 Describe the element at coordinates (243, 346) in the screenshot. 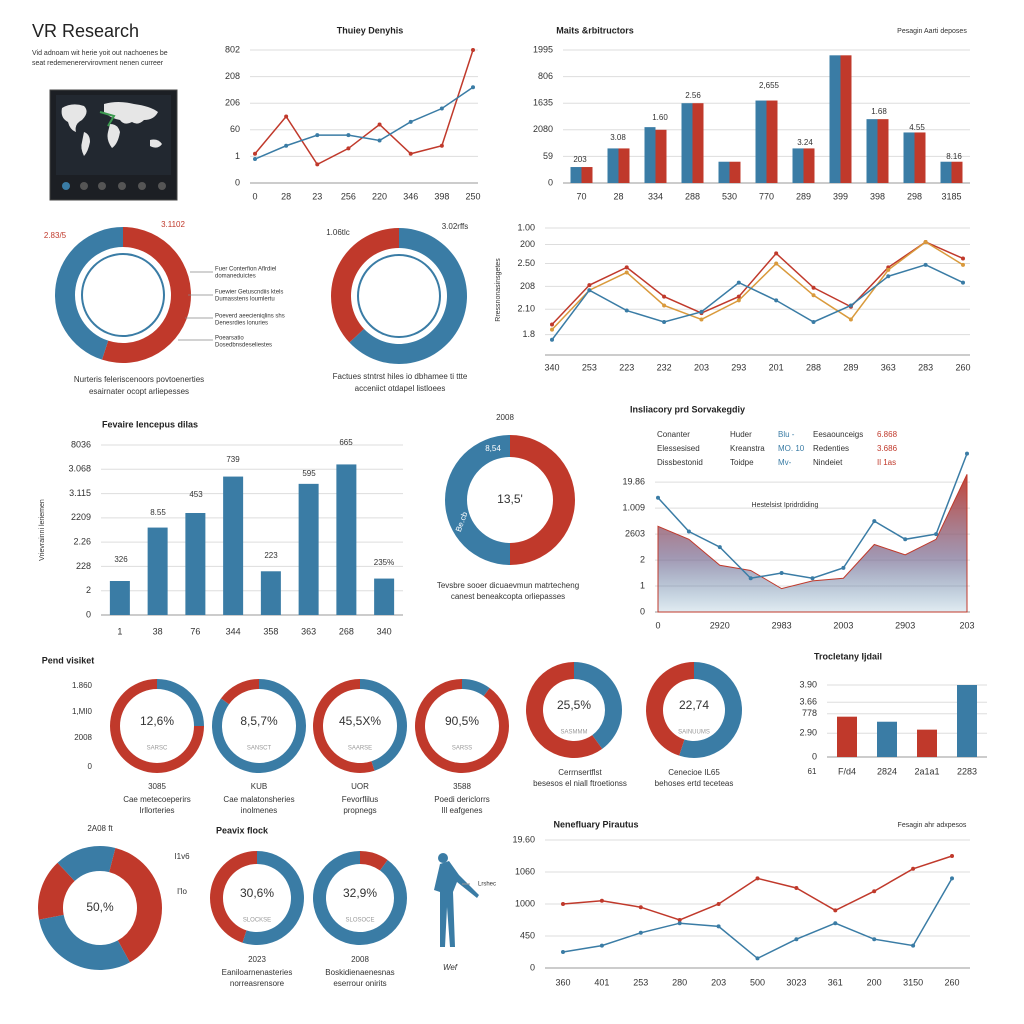

I see `annotation: Dosedbnsdeseliestes` at that location.